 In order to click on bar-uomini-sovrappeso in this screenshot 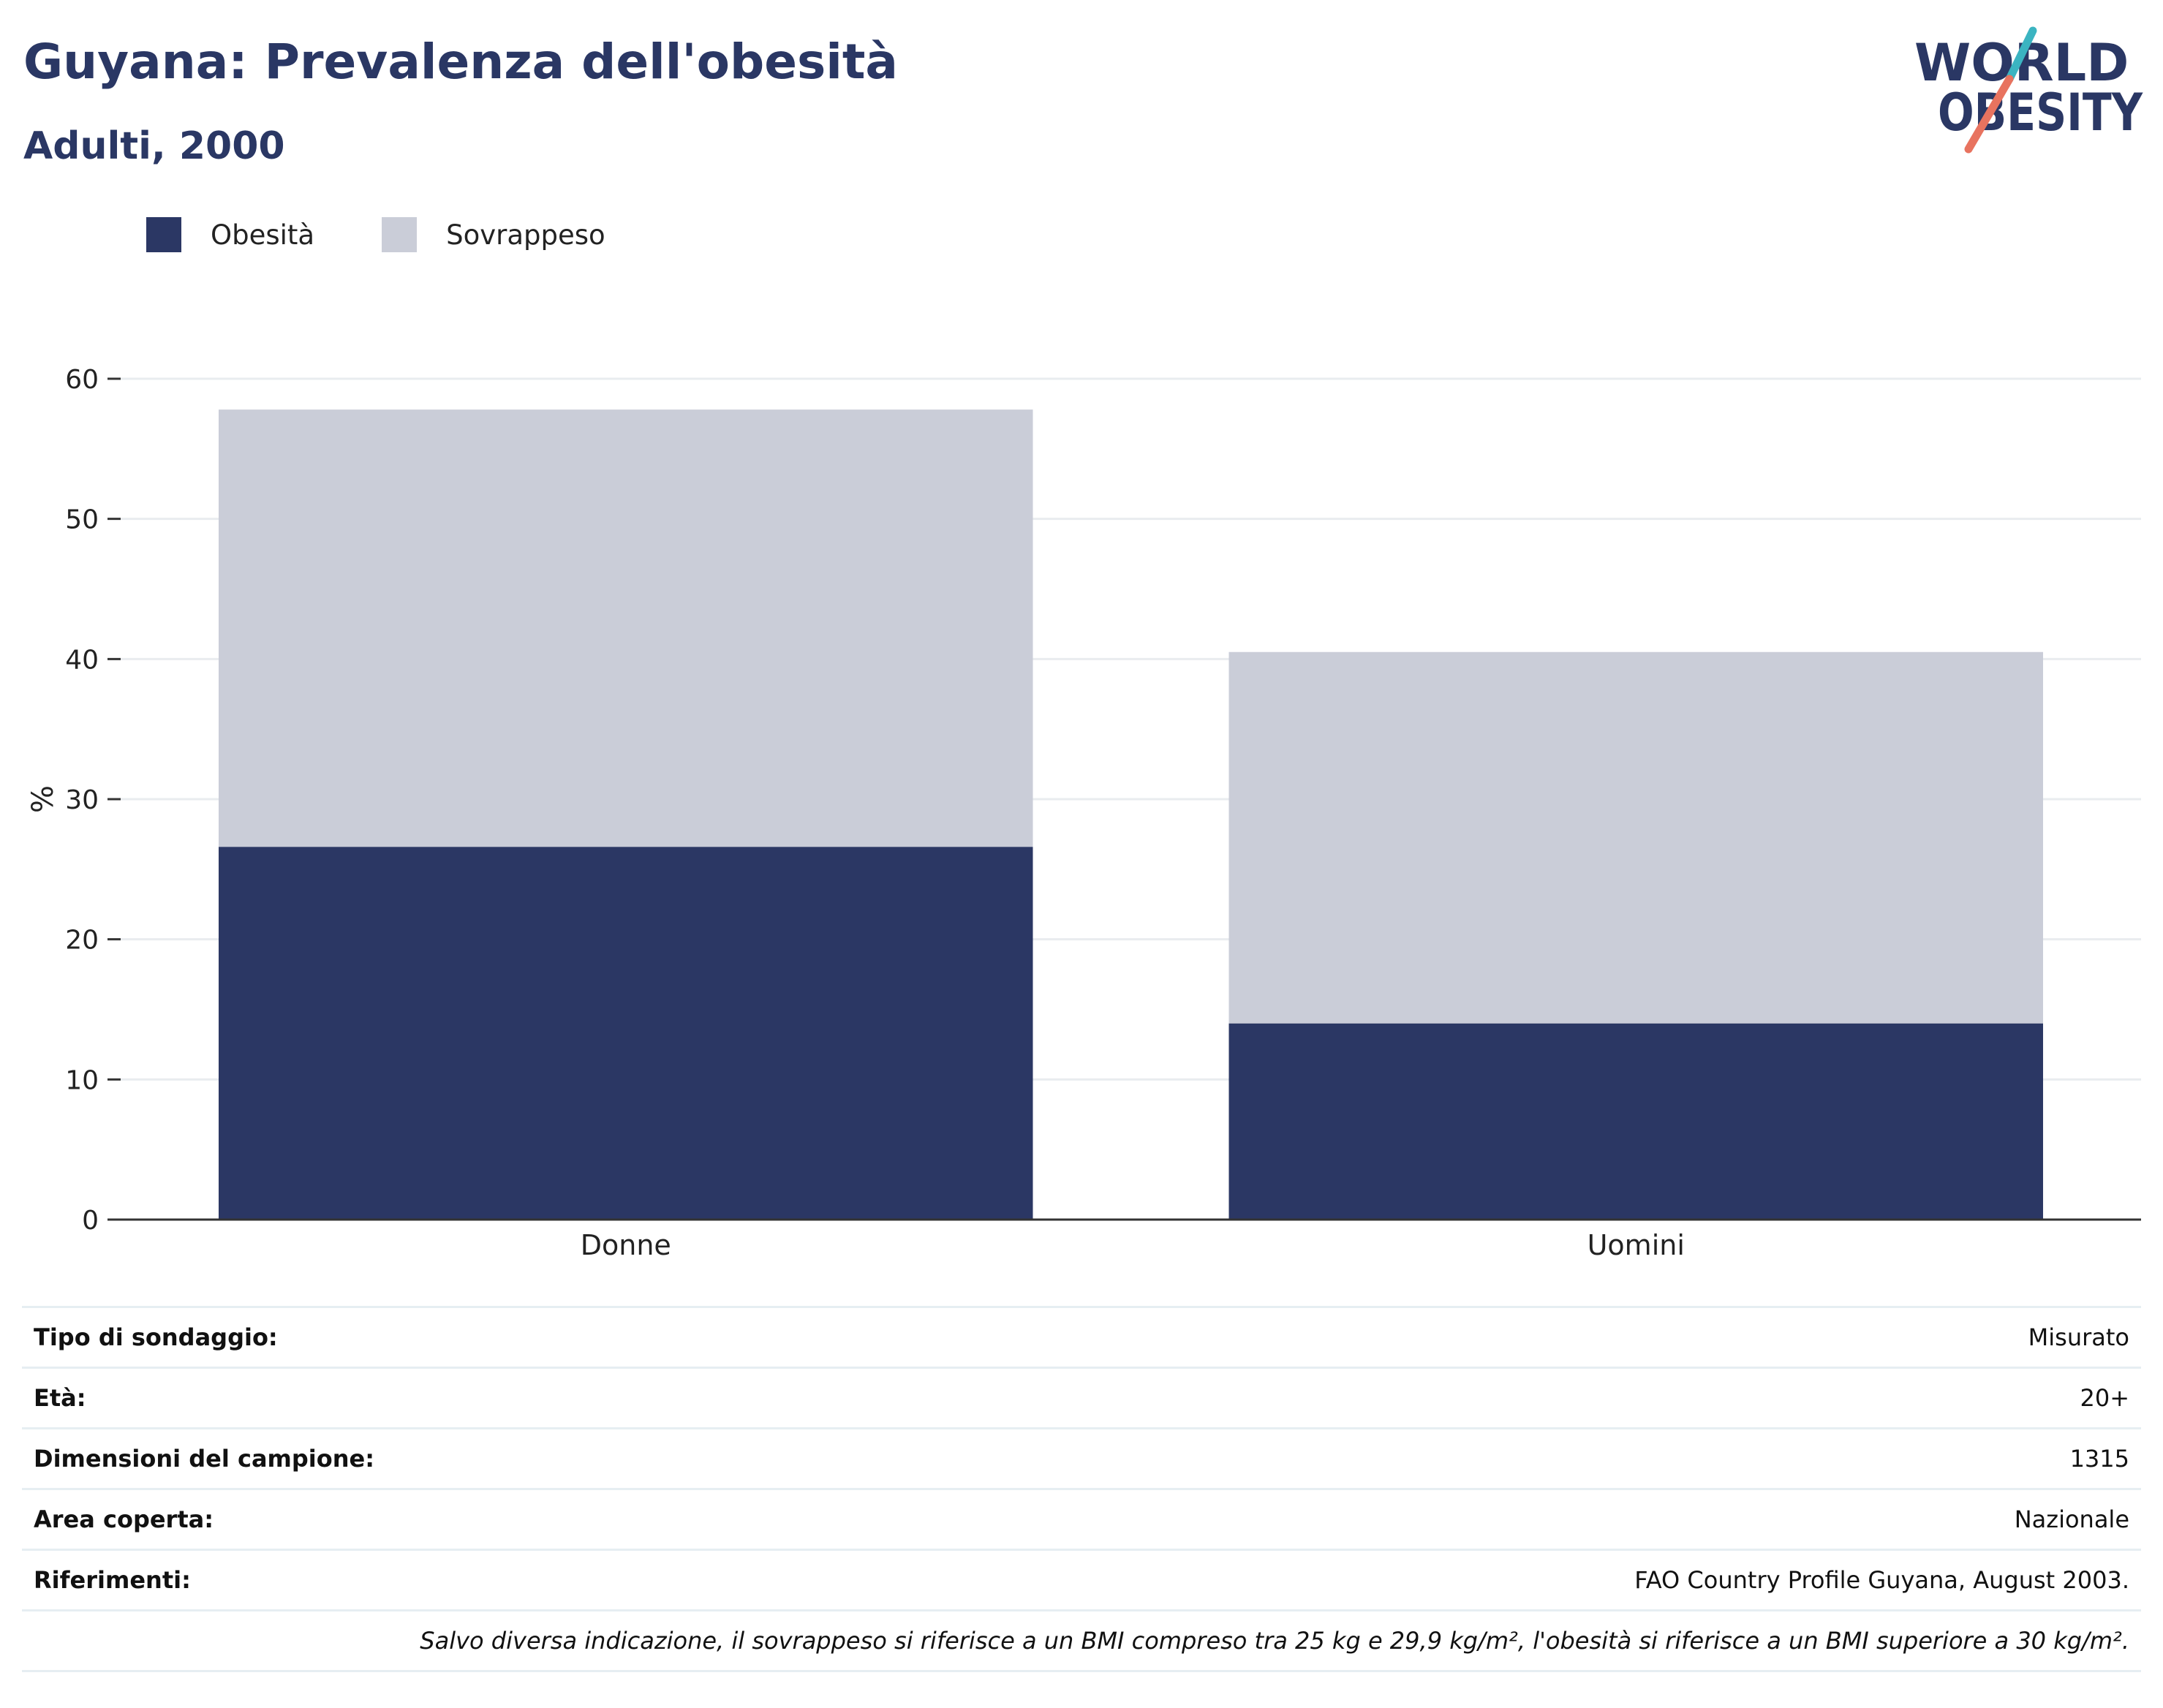, I will do `click(1635, 837)`.